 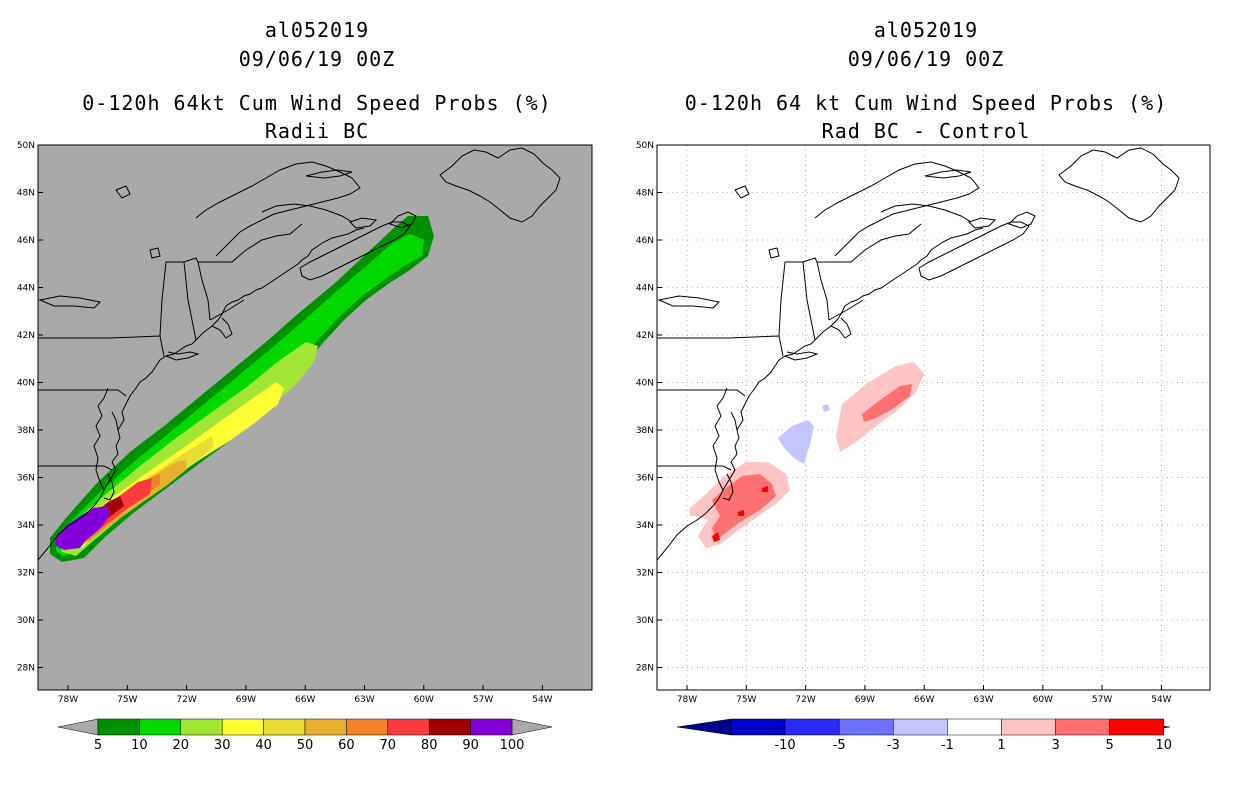 I want to click on colorbar-label: 80, so click(x=429, y=745).